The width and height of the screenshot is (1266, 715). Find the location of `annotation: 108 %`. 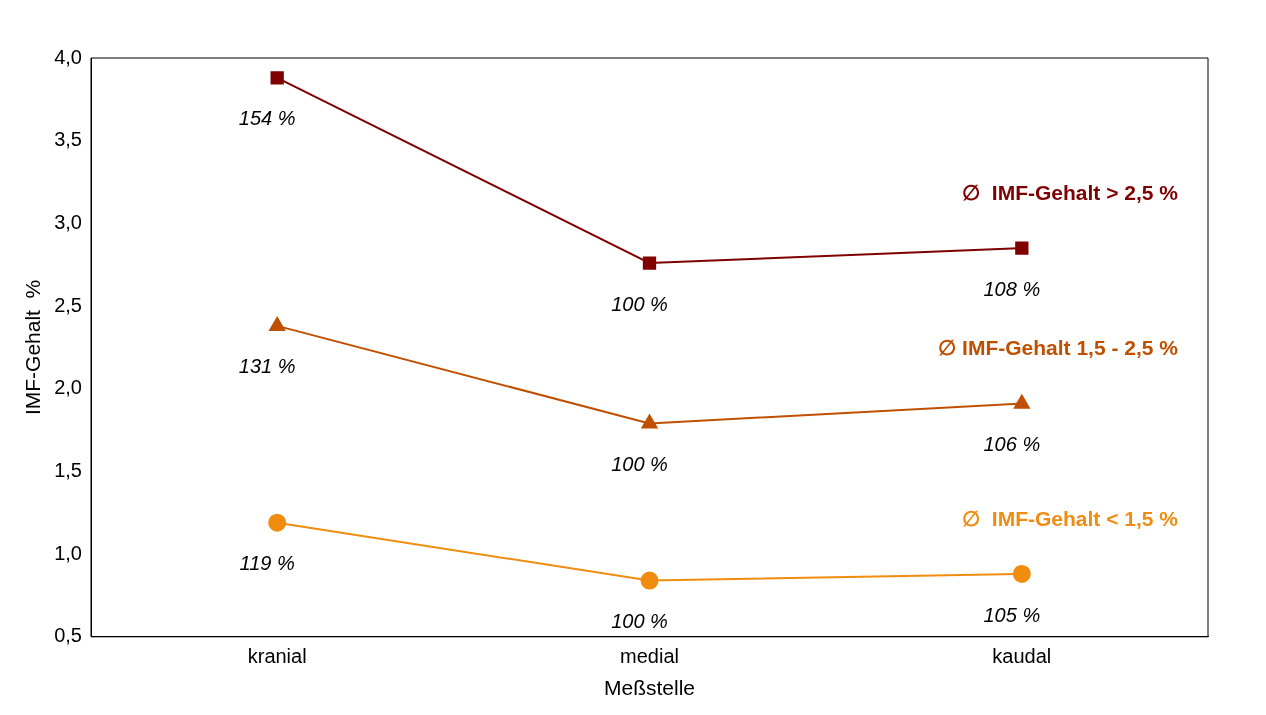

annotation: 108 % is located at coordinates (1012, 288).